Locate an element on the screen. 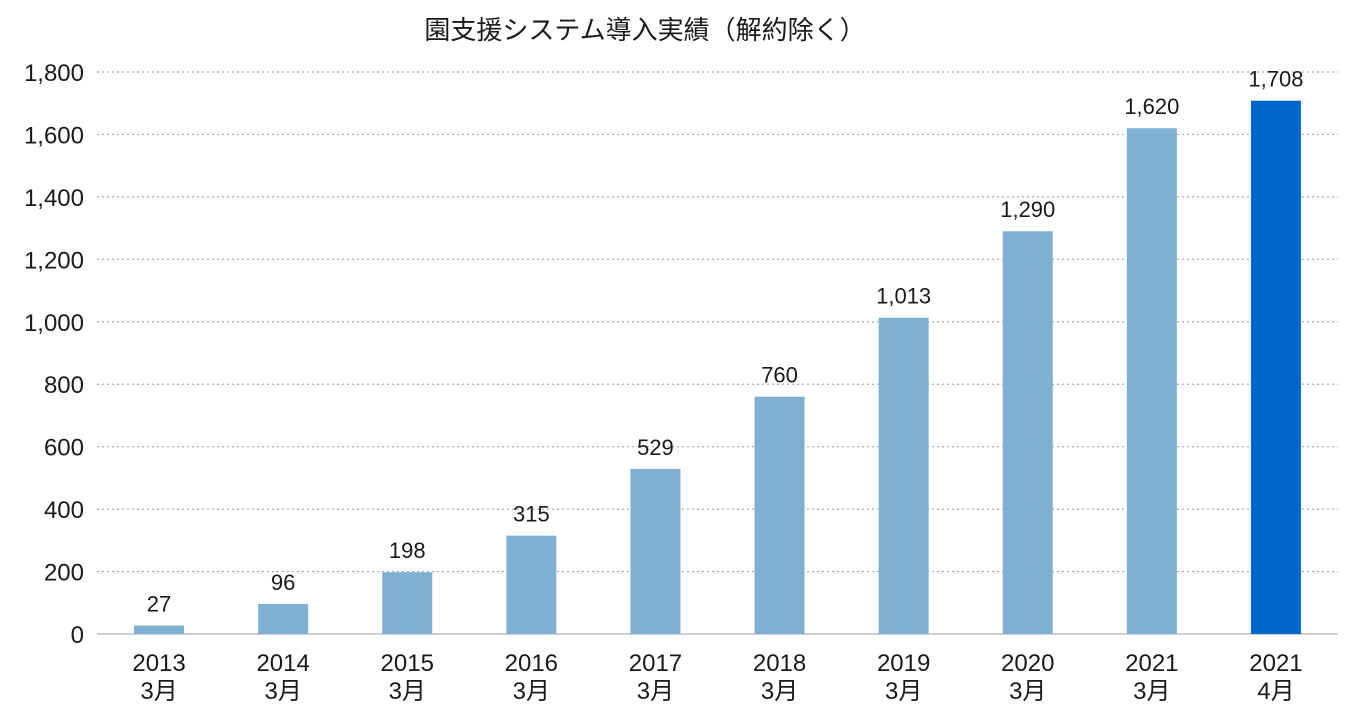 The image size is (1354, 717). data-label: 27 is located at coordinates (159, 604).